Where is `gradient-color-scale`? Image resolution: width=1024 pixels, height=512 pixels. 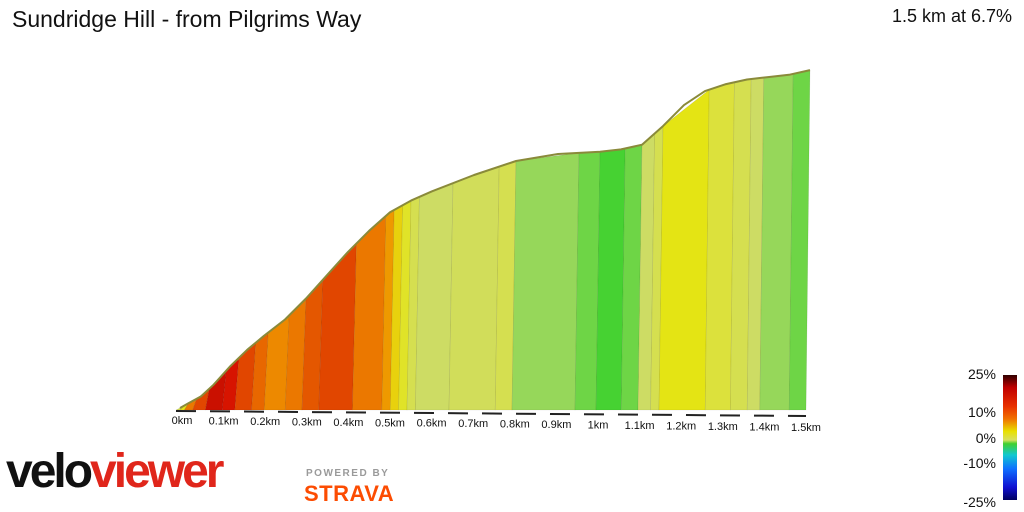
gradient-color-scale is located at coordinates (1010, 437).